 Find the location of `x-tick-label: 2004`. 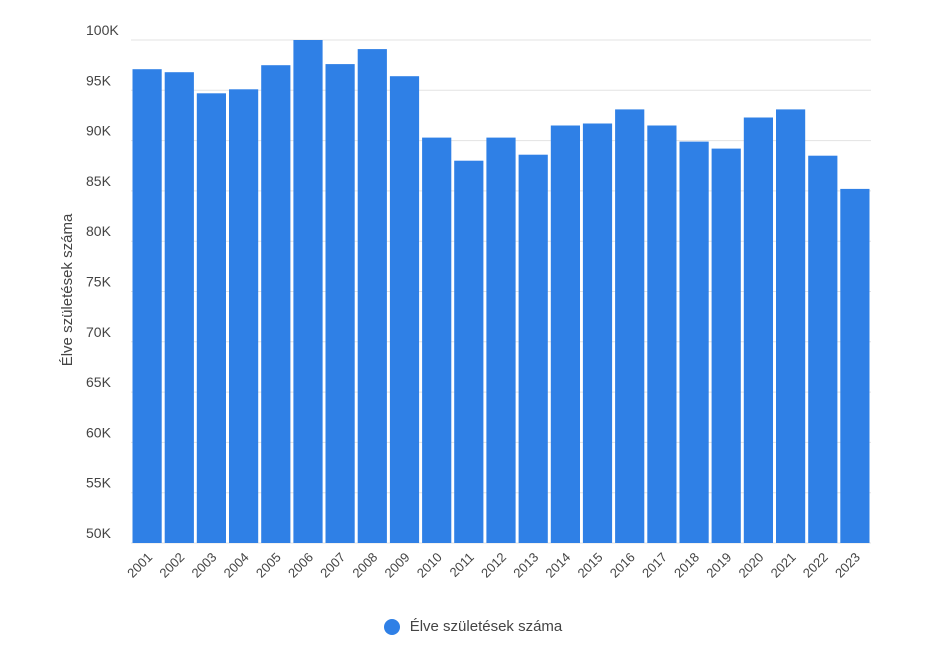

x-tick-label: 2004 is located at coordinates (236, 565).